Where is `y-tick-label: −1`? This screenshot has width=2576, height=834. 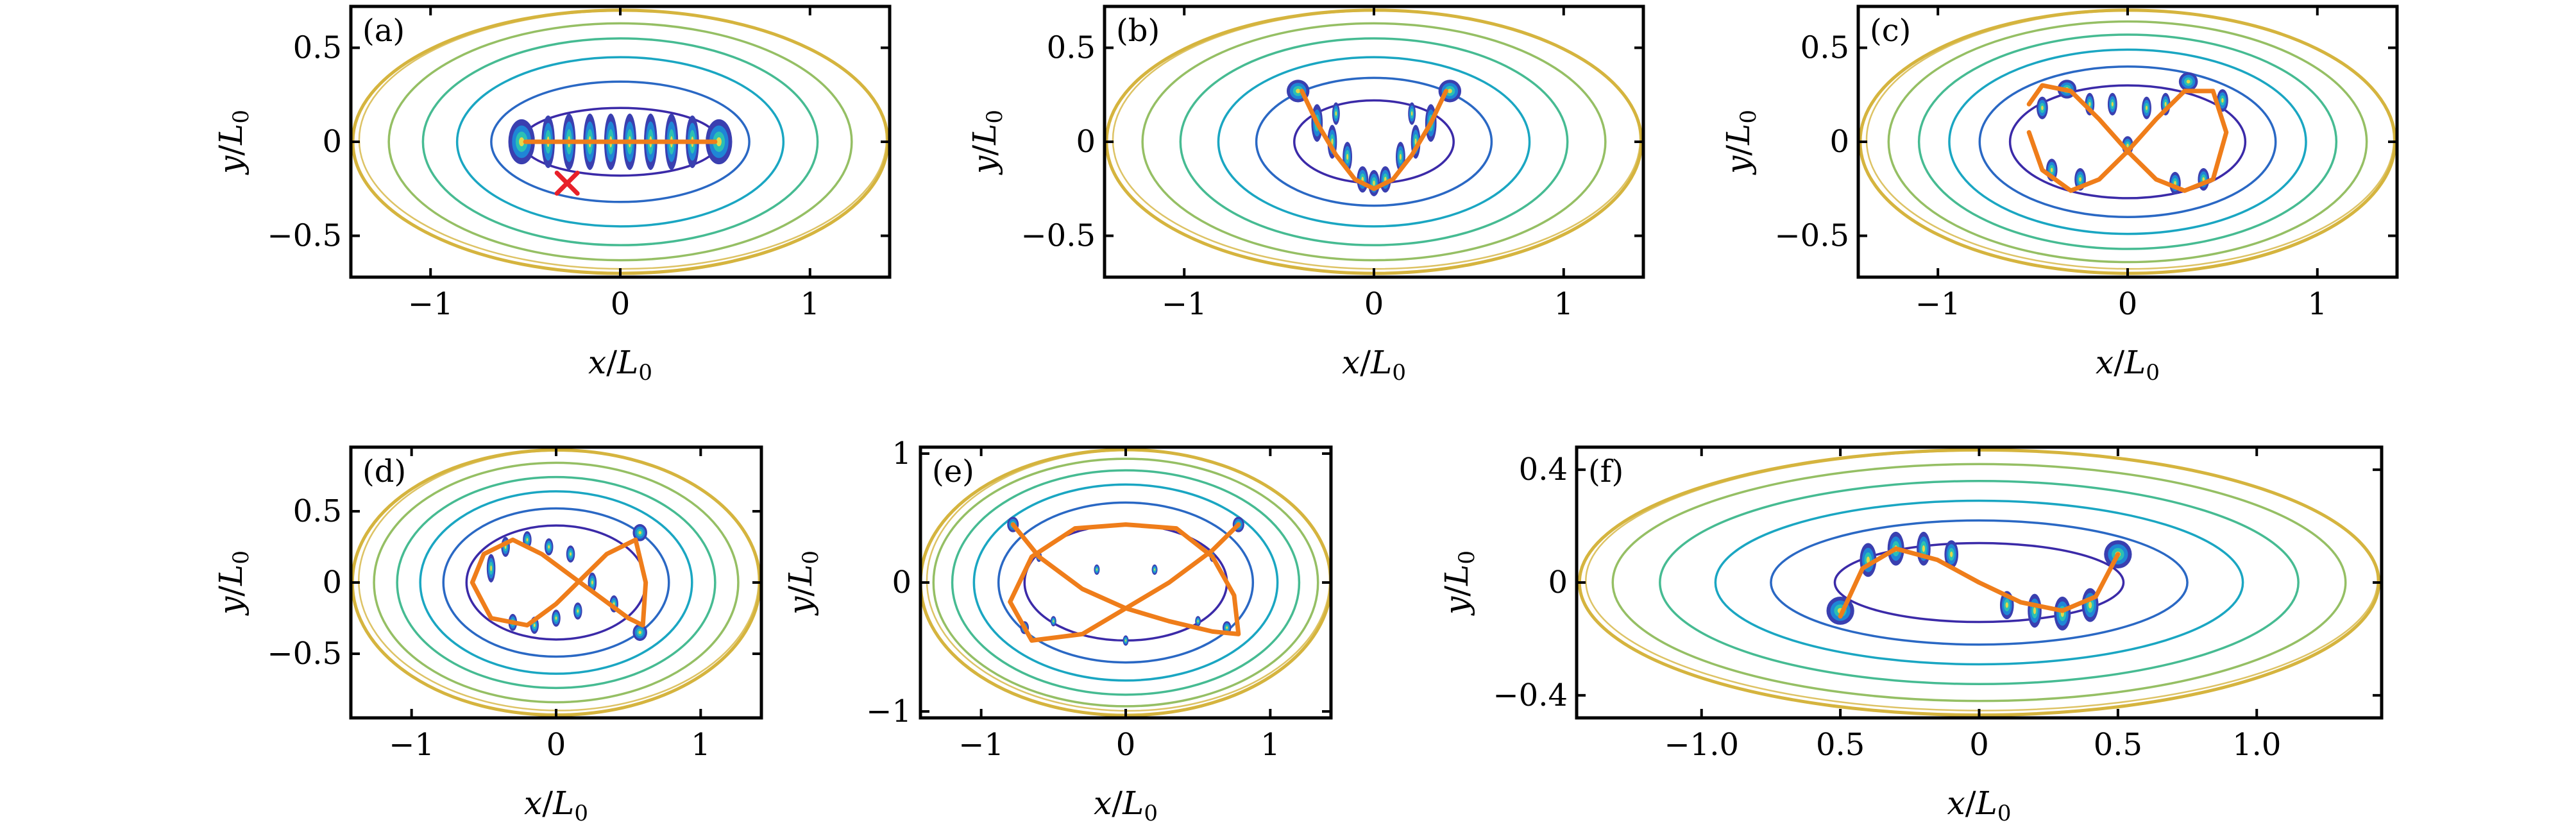
y-tick-label: −1 is located at coordinates (888, 711).